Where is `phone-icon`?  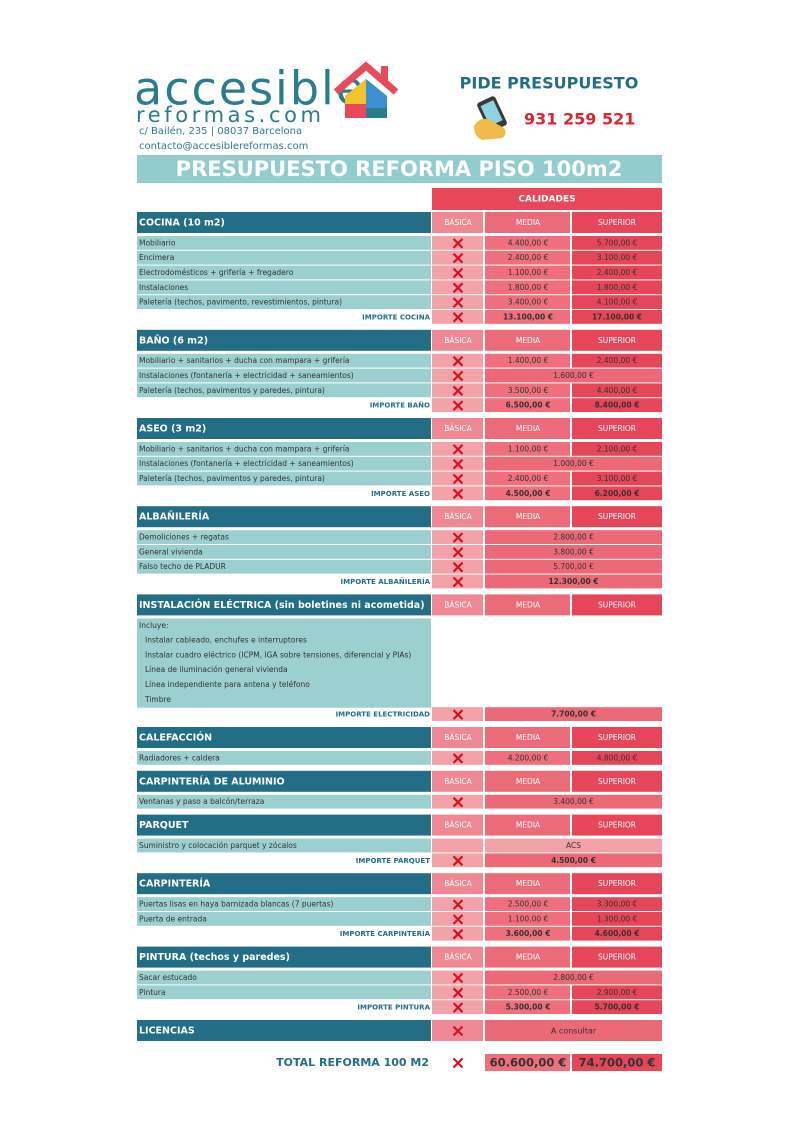 phone-icon is located at coordinates (490, 118).